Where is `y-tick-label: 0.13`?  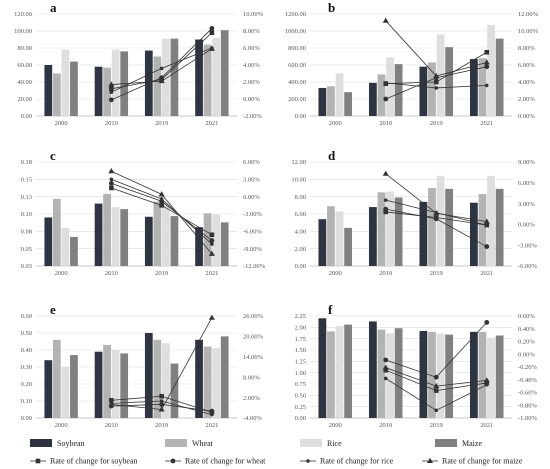
y-tick-label: 0.13 is located at coordinates (26, 197).